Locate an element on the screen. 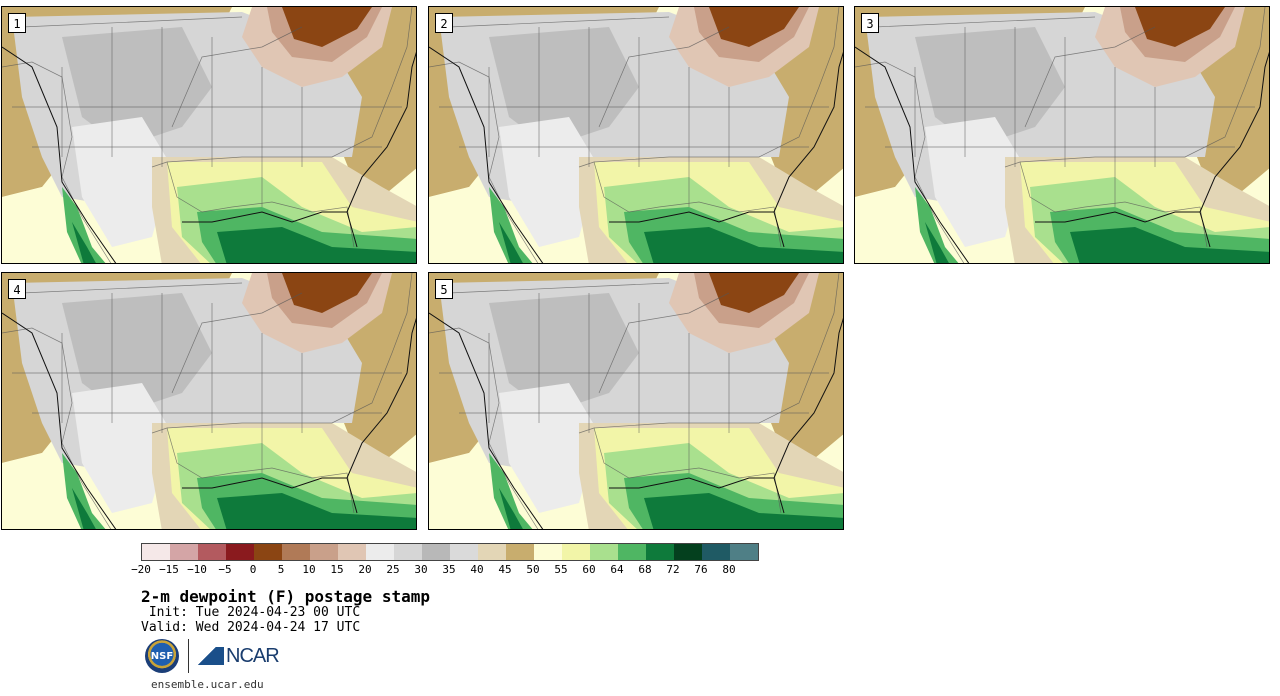 The height and width of the screenshot is (696, 1280). map-panel-2: 2 is located at coordinates (636, 135).